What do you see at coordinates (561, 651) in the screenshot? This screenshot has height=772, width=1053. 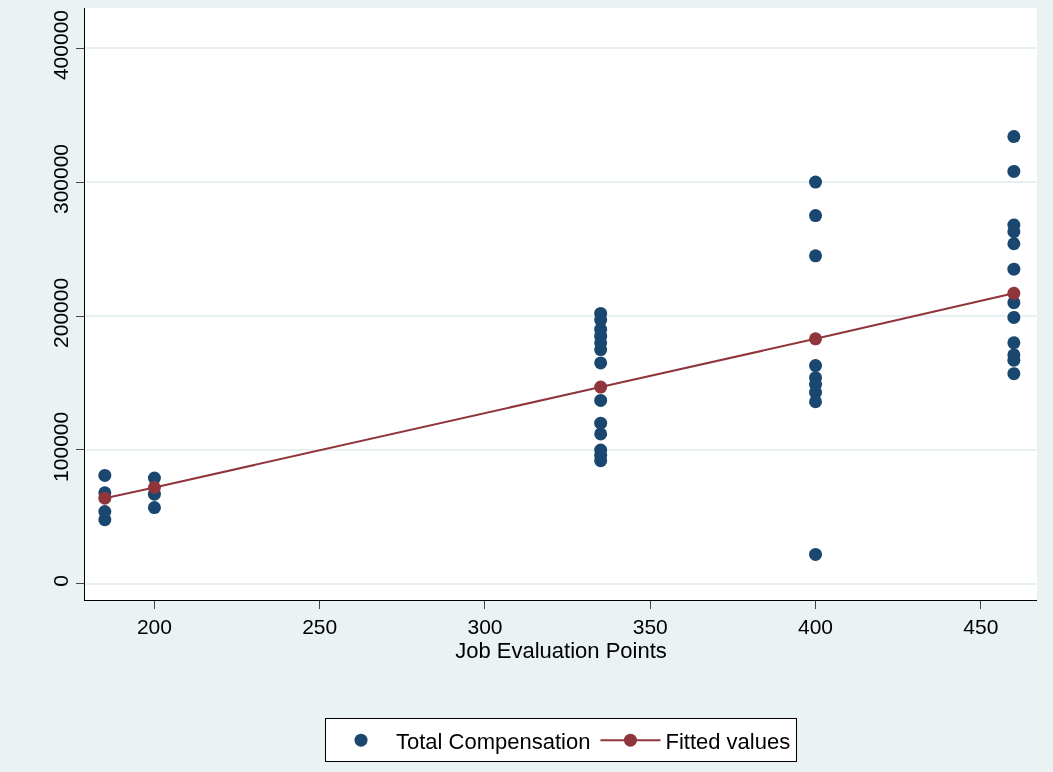 I see `x-axis-title: Job Evaluation Points` at bounding box center [561, 651].